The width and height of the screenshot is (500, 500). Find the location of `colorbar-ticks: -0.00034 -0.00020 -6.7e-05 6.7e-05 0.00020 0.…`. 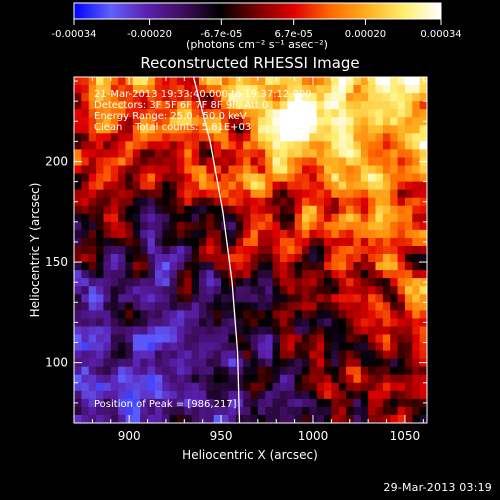

colorbar-ticks: -0.00034 -0.00020 -6.7e-05 6.7e-05 0.00020 0.… is located at coordinates (257, 29).